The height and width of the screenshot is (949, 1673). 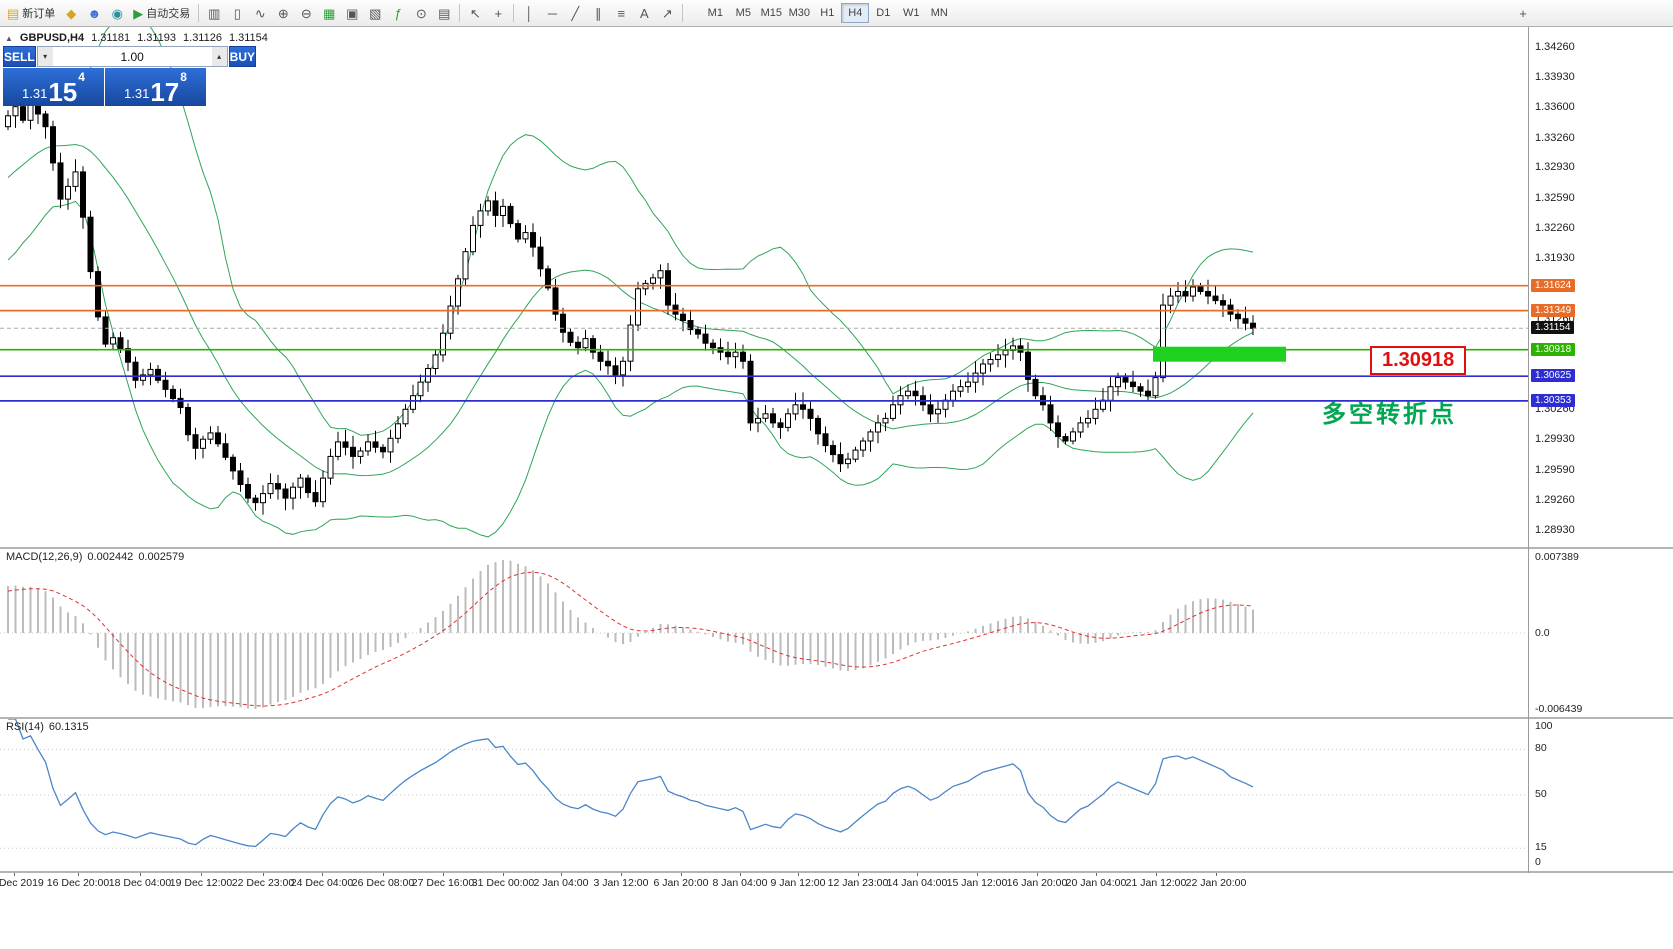 What do you see at coordinates (764, 795) in the screenshot?
I see `rsi-panel` at bounding box center [764, 795].